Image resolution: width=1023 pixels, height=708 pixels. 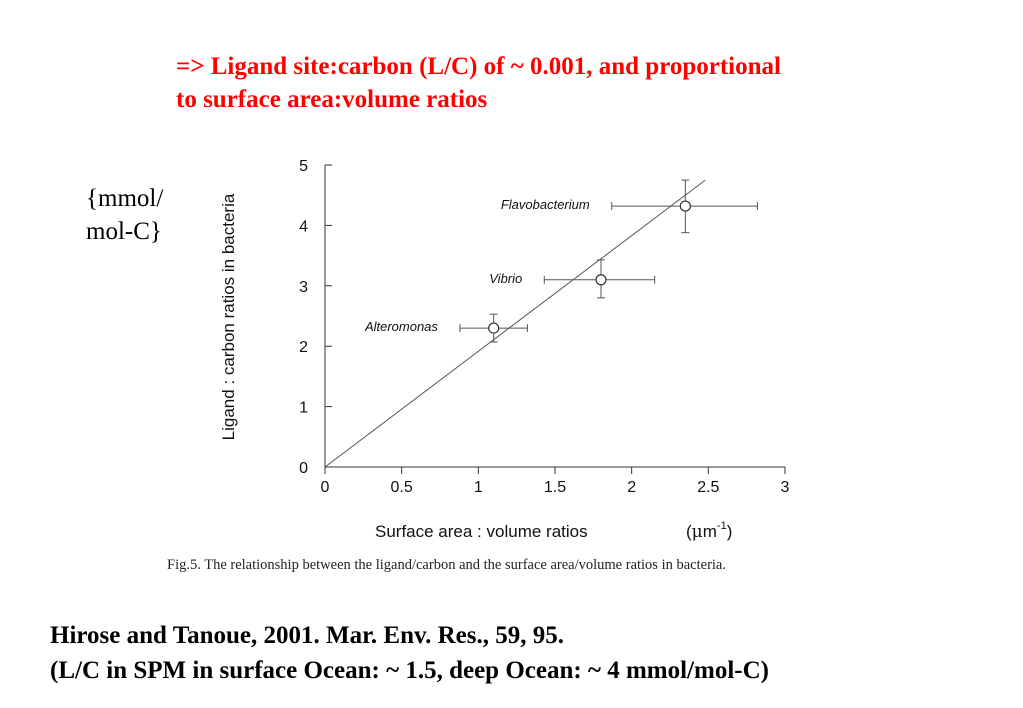 I want to click on y-tick-label: 1, so click(x=303, y=408).